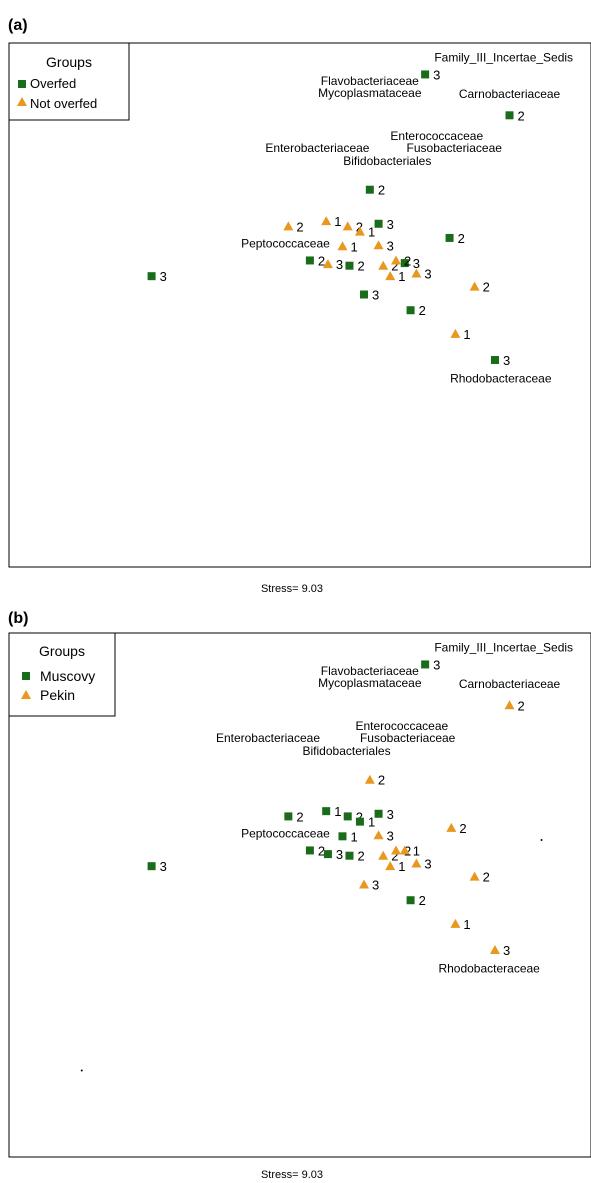 The image size is (591, 1183). What do you see at coordinates (63, 103) in the screenshot?
I see `legend-entry-label: Not overfed` at bounding box center [63, 103].